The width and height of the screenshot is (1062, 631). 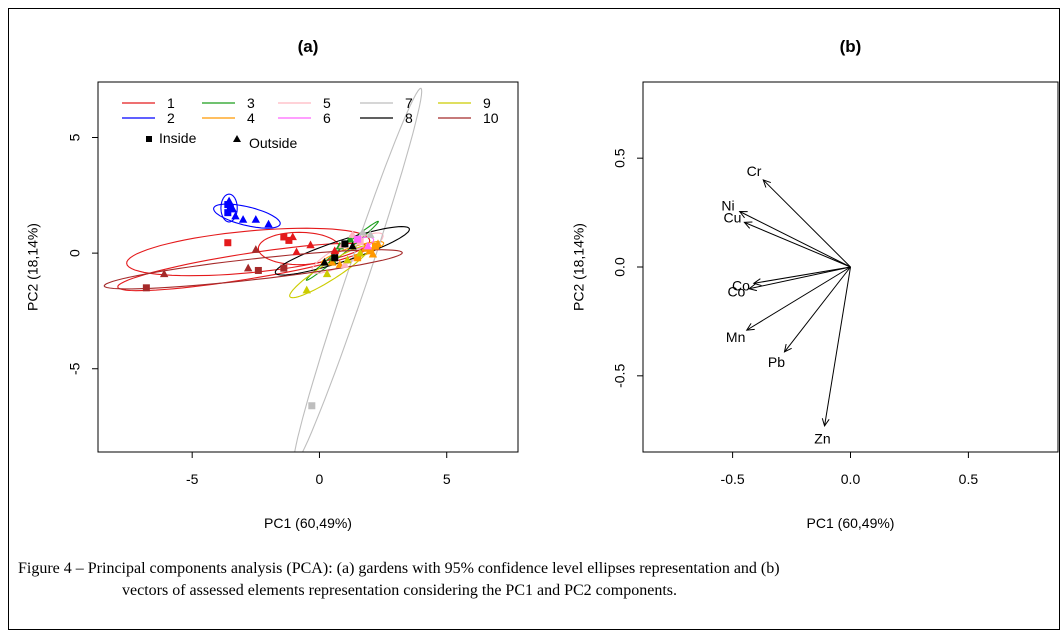 What do you see at coordinates (409, 103) in the screenshot?
I see `legend-label-7: 7` at bounding box center [409, 103].